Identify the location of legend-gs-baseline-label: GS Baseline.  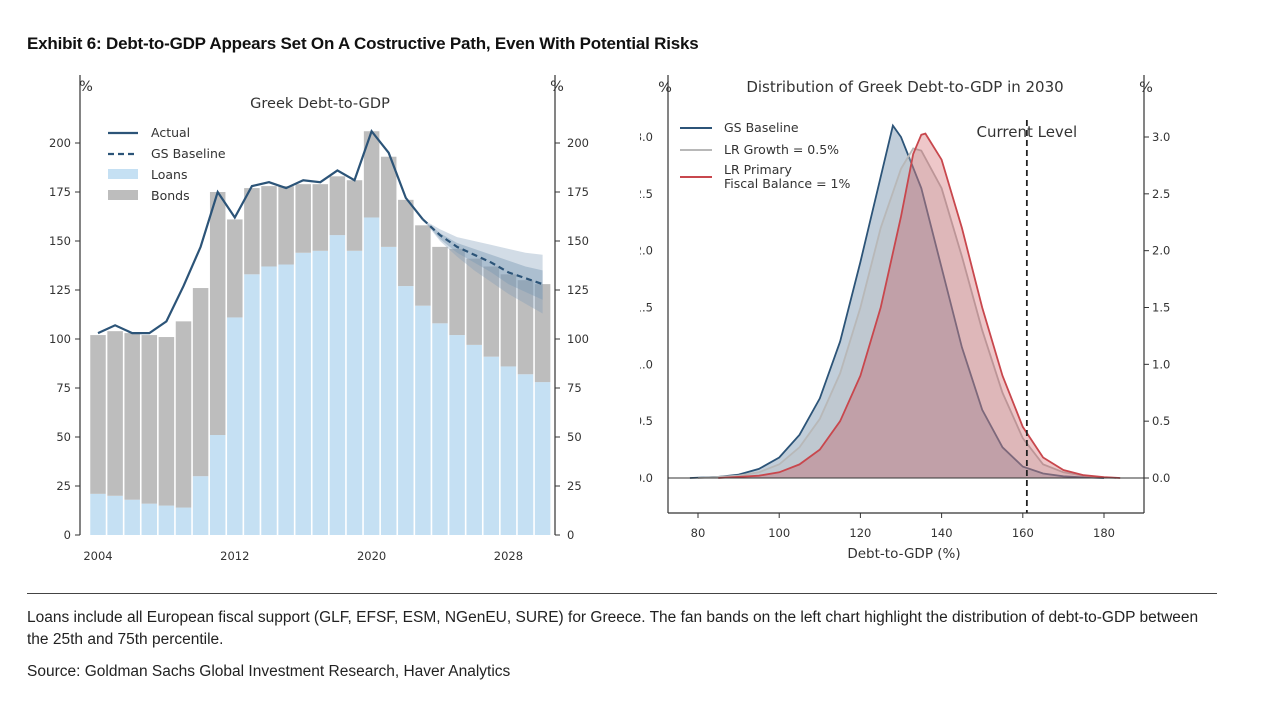
(761, 127).